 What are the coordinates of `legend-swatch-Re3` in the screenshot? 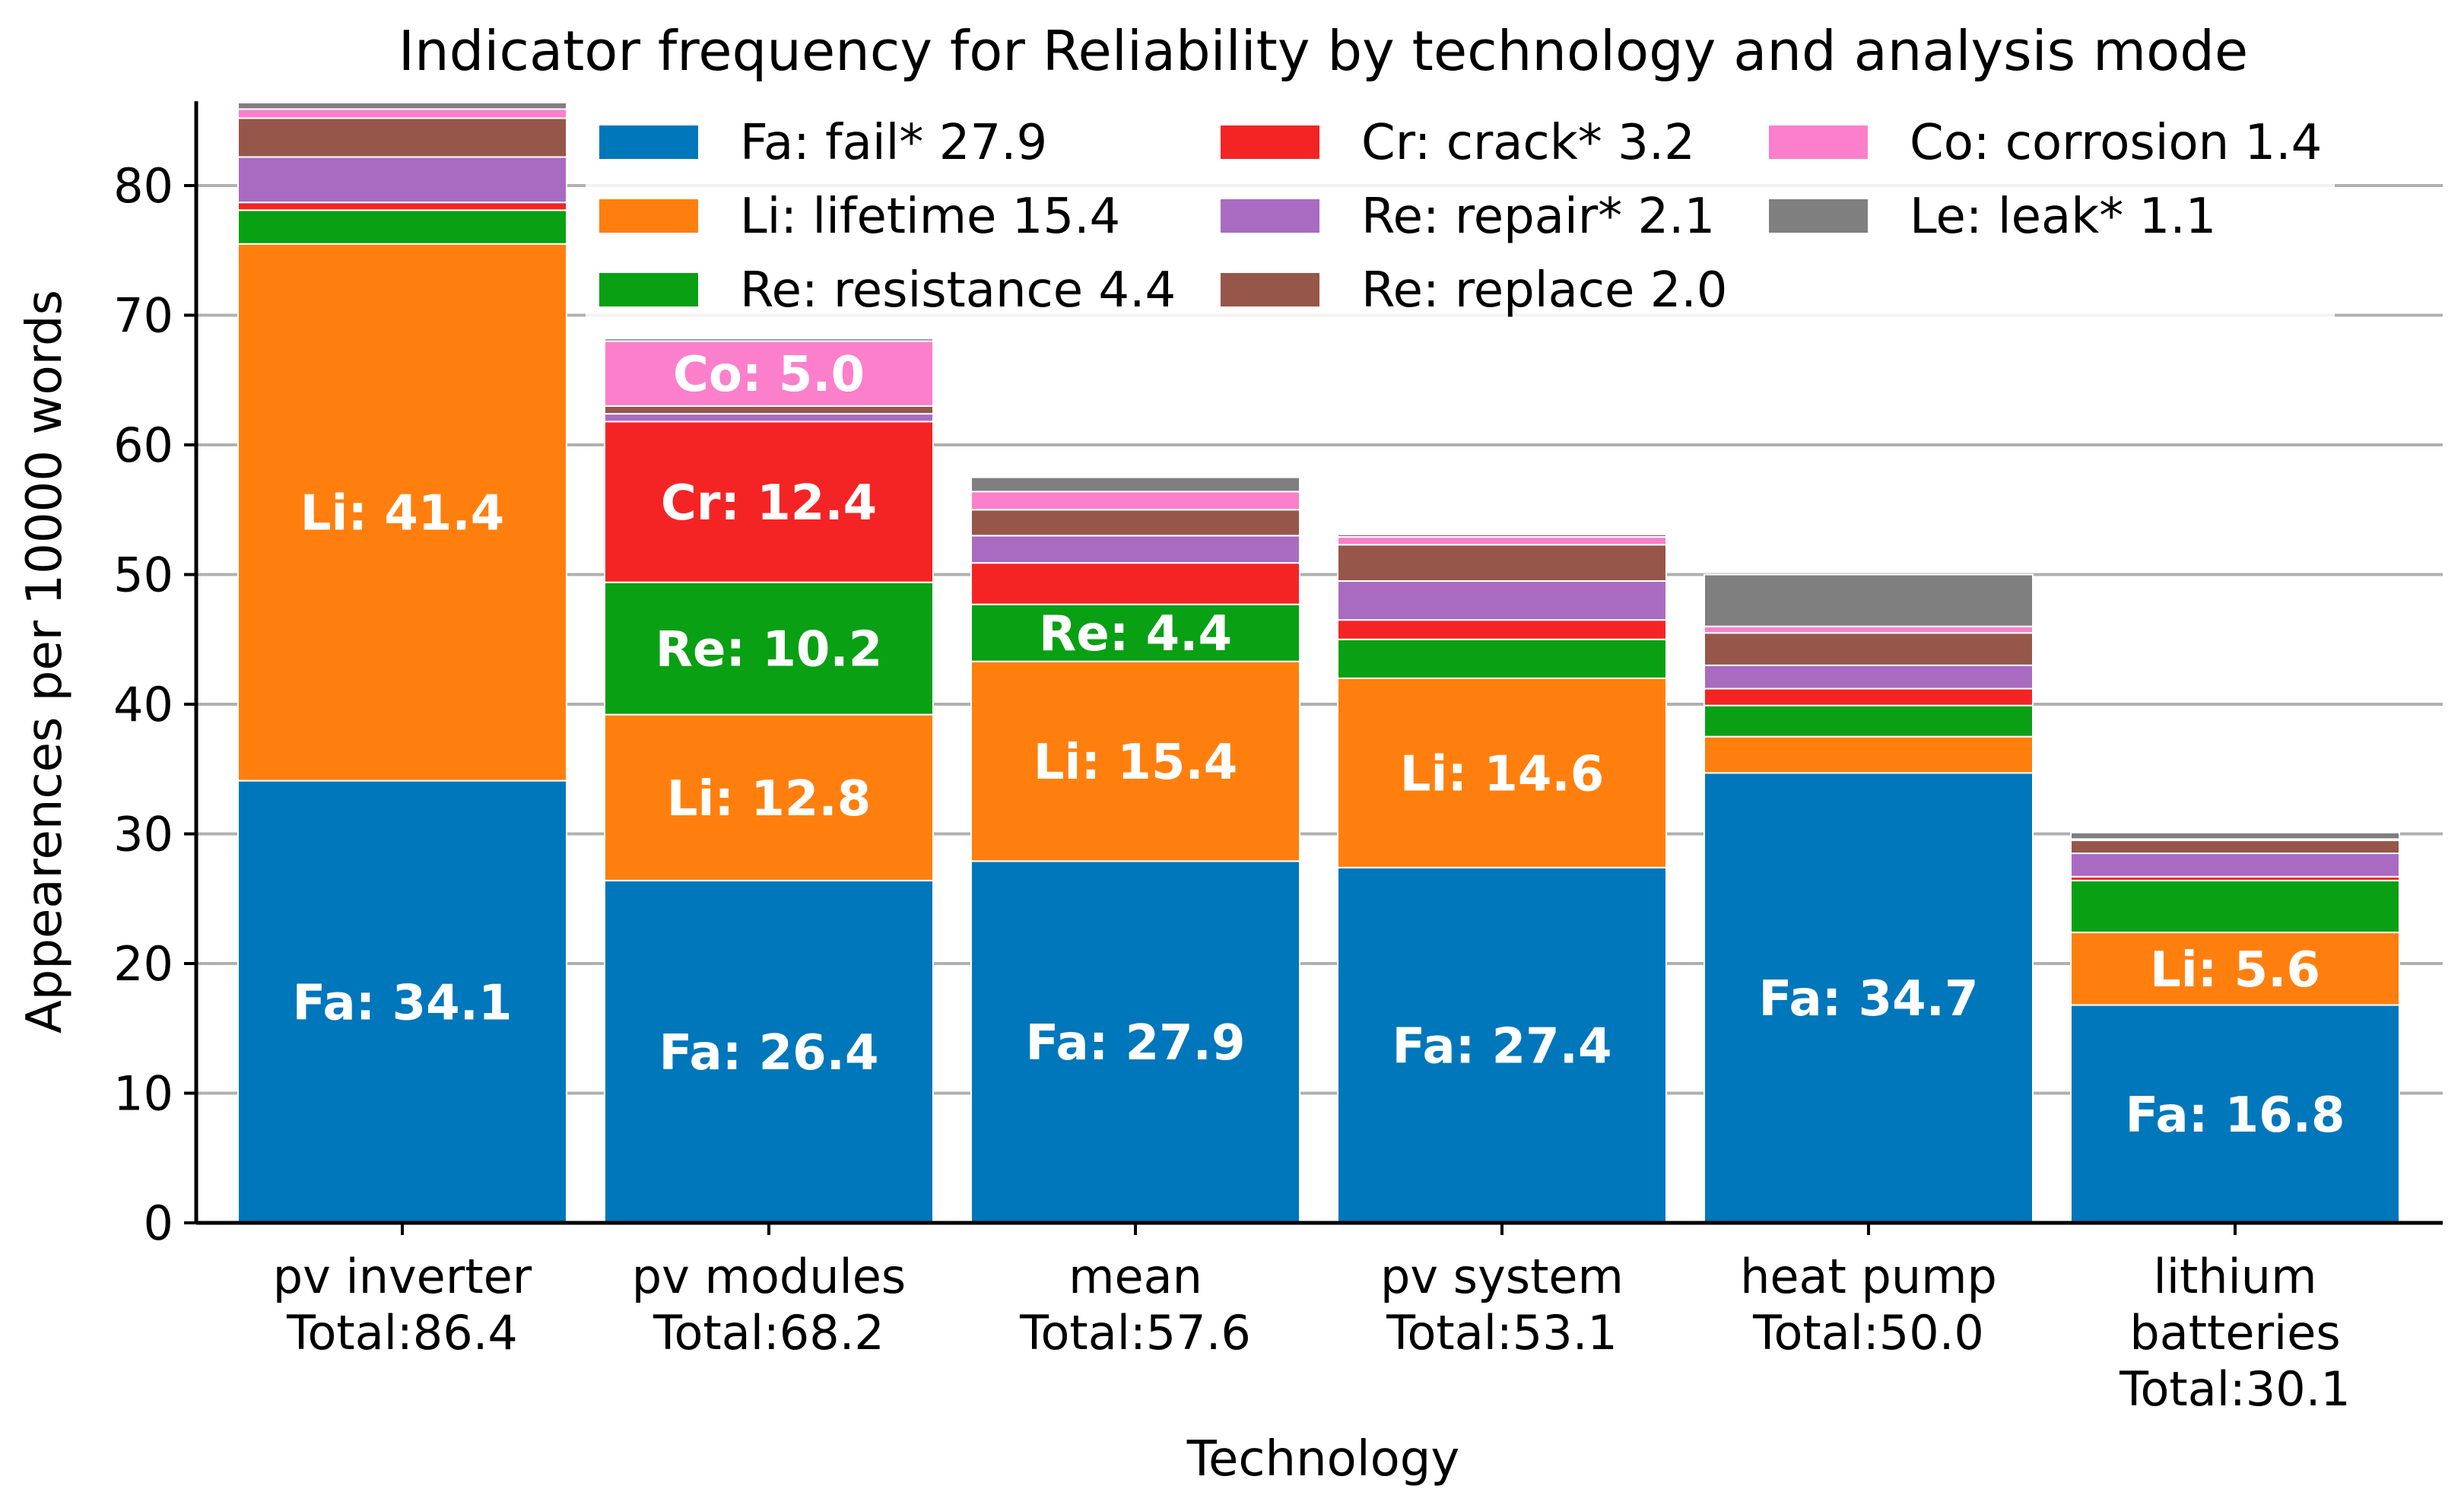 It's located at (1270, 289).